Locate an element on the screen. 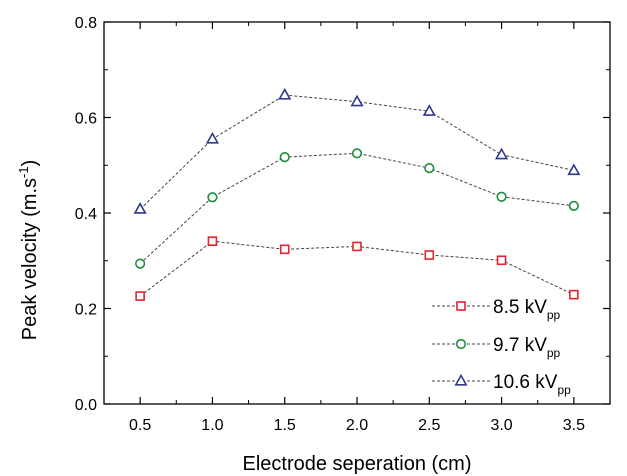 The image size is (627, 476). y-axis-title-close: ) is located at coordinates (30, 163).